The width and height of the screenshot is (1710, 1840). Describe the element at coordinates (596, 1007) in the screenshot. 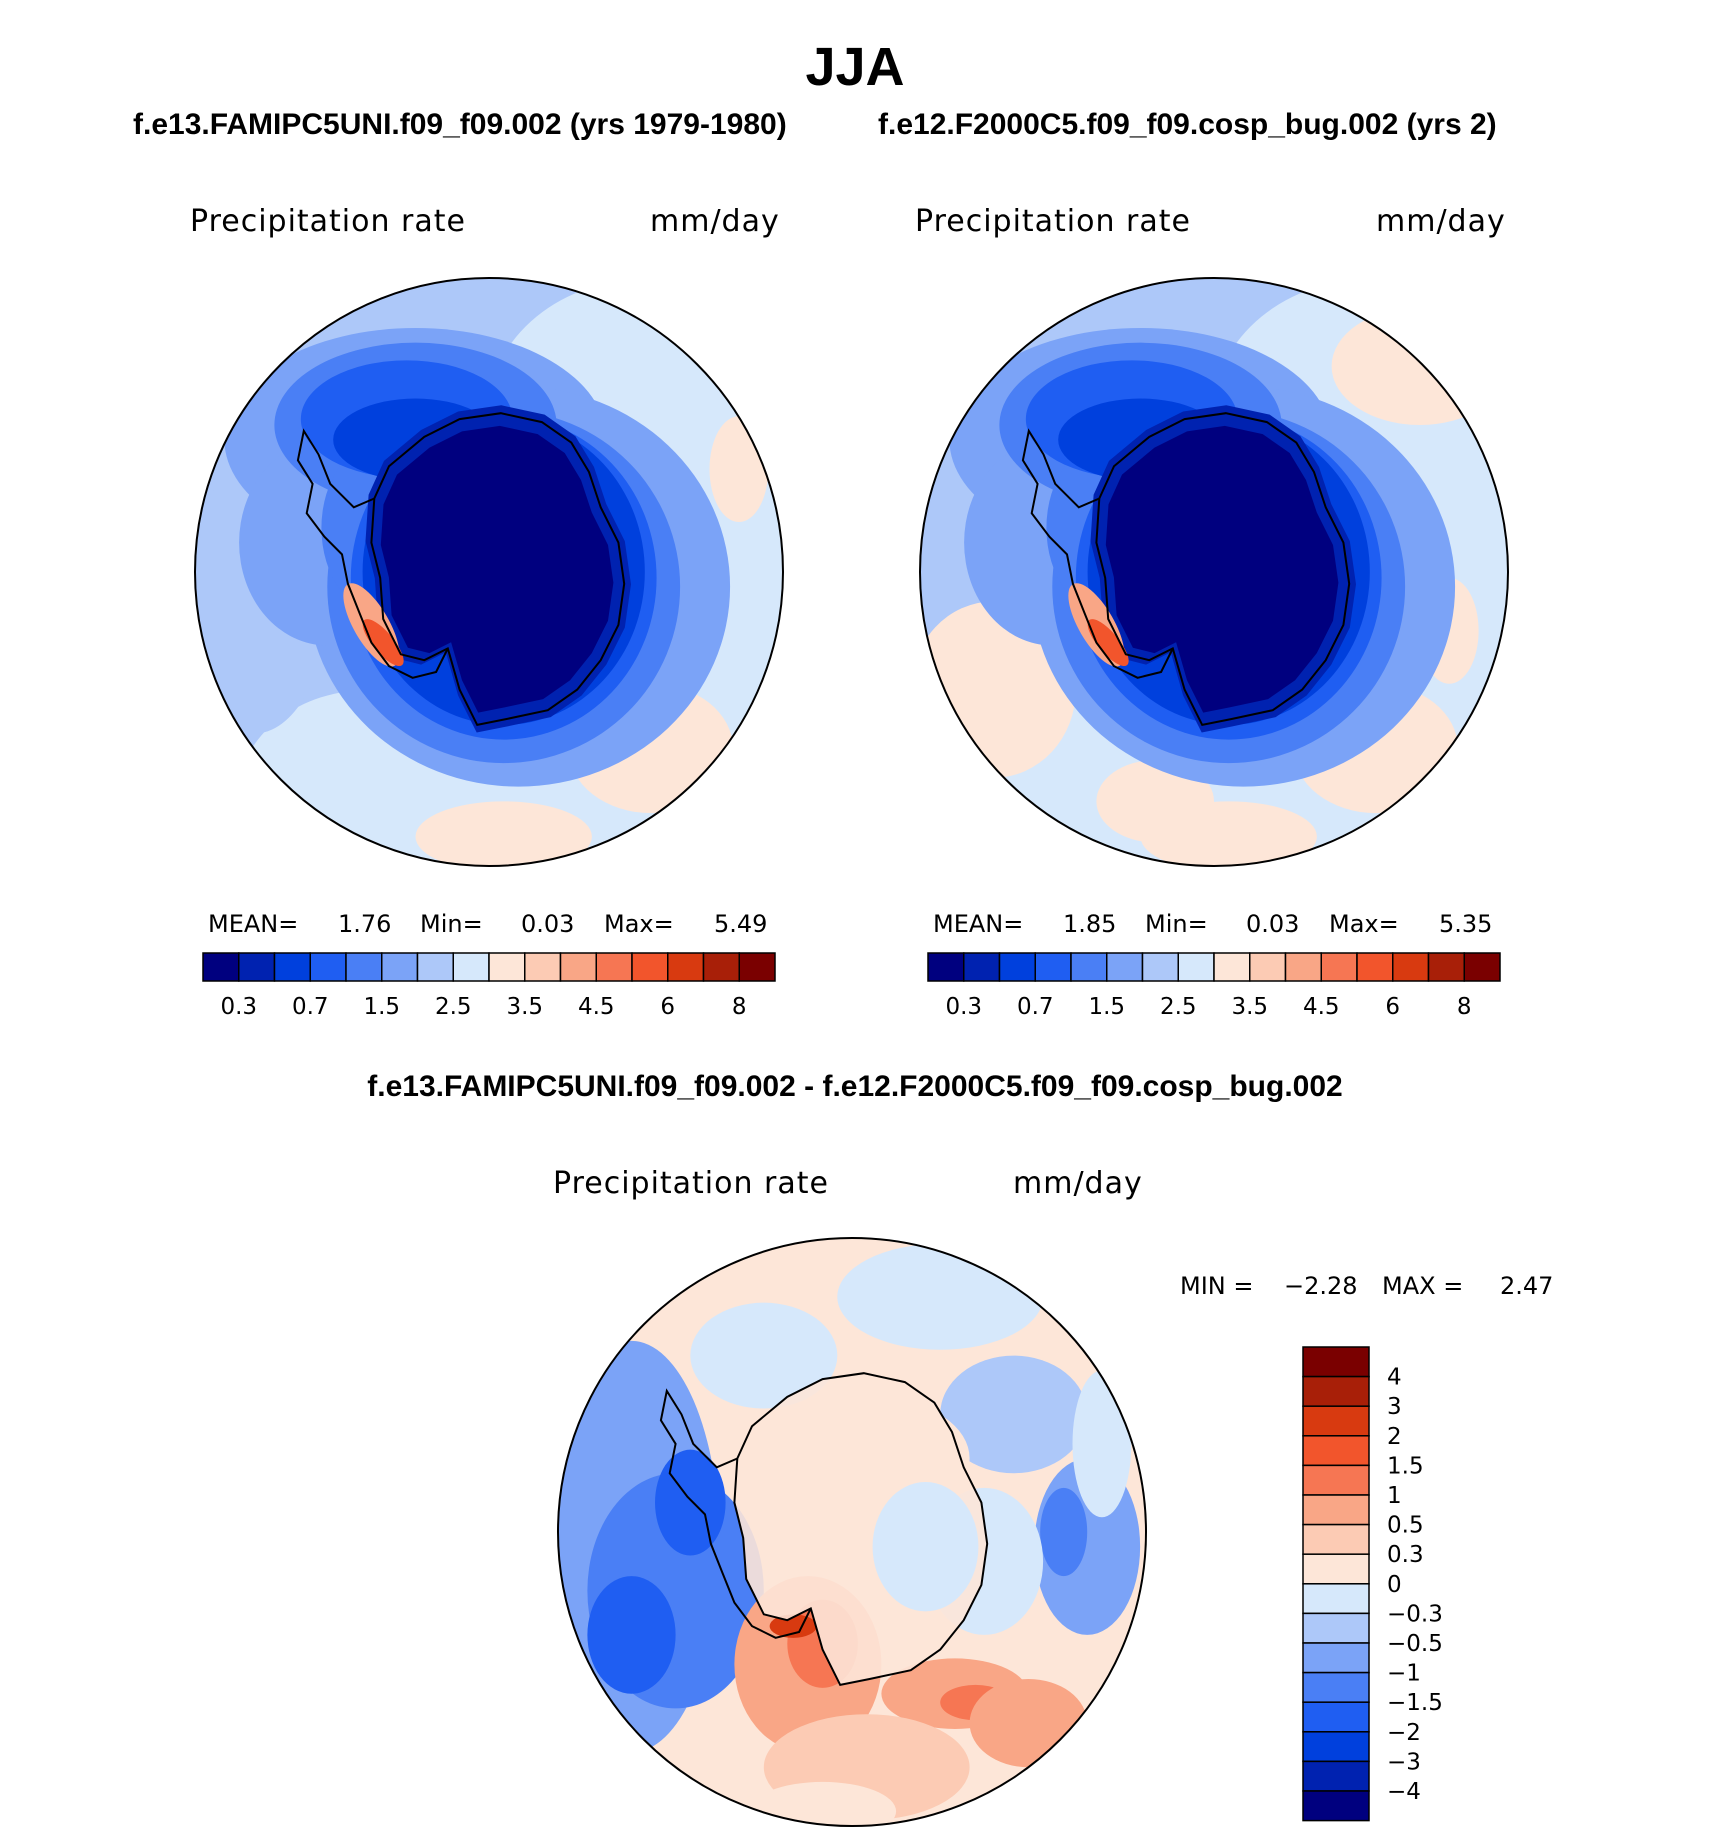

I see `panel-1-colorbar-tick-label: 4.5` at that location.